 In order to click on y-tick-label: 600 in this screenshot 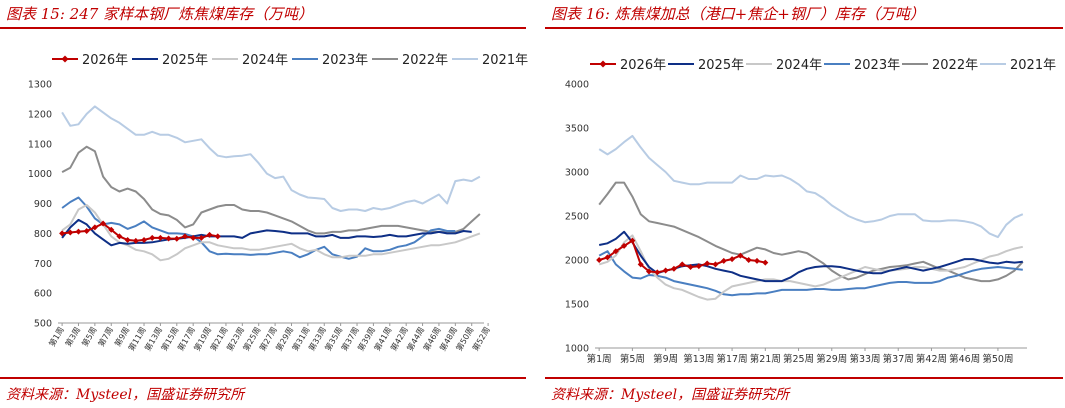, I will do `click(43, 294)`.